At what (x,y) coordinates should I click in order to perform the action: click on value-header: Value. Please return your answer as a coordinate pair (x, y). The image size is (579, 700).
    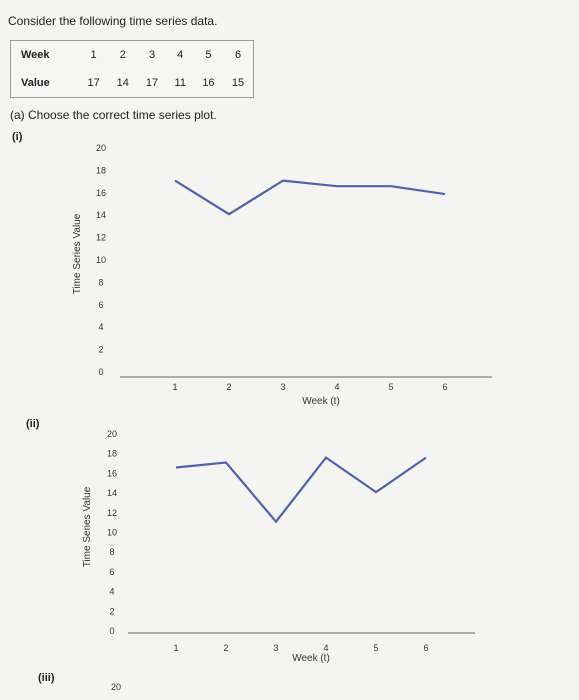
    Looking at the image, I should click on (35, 83).